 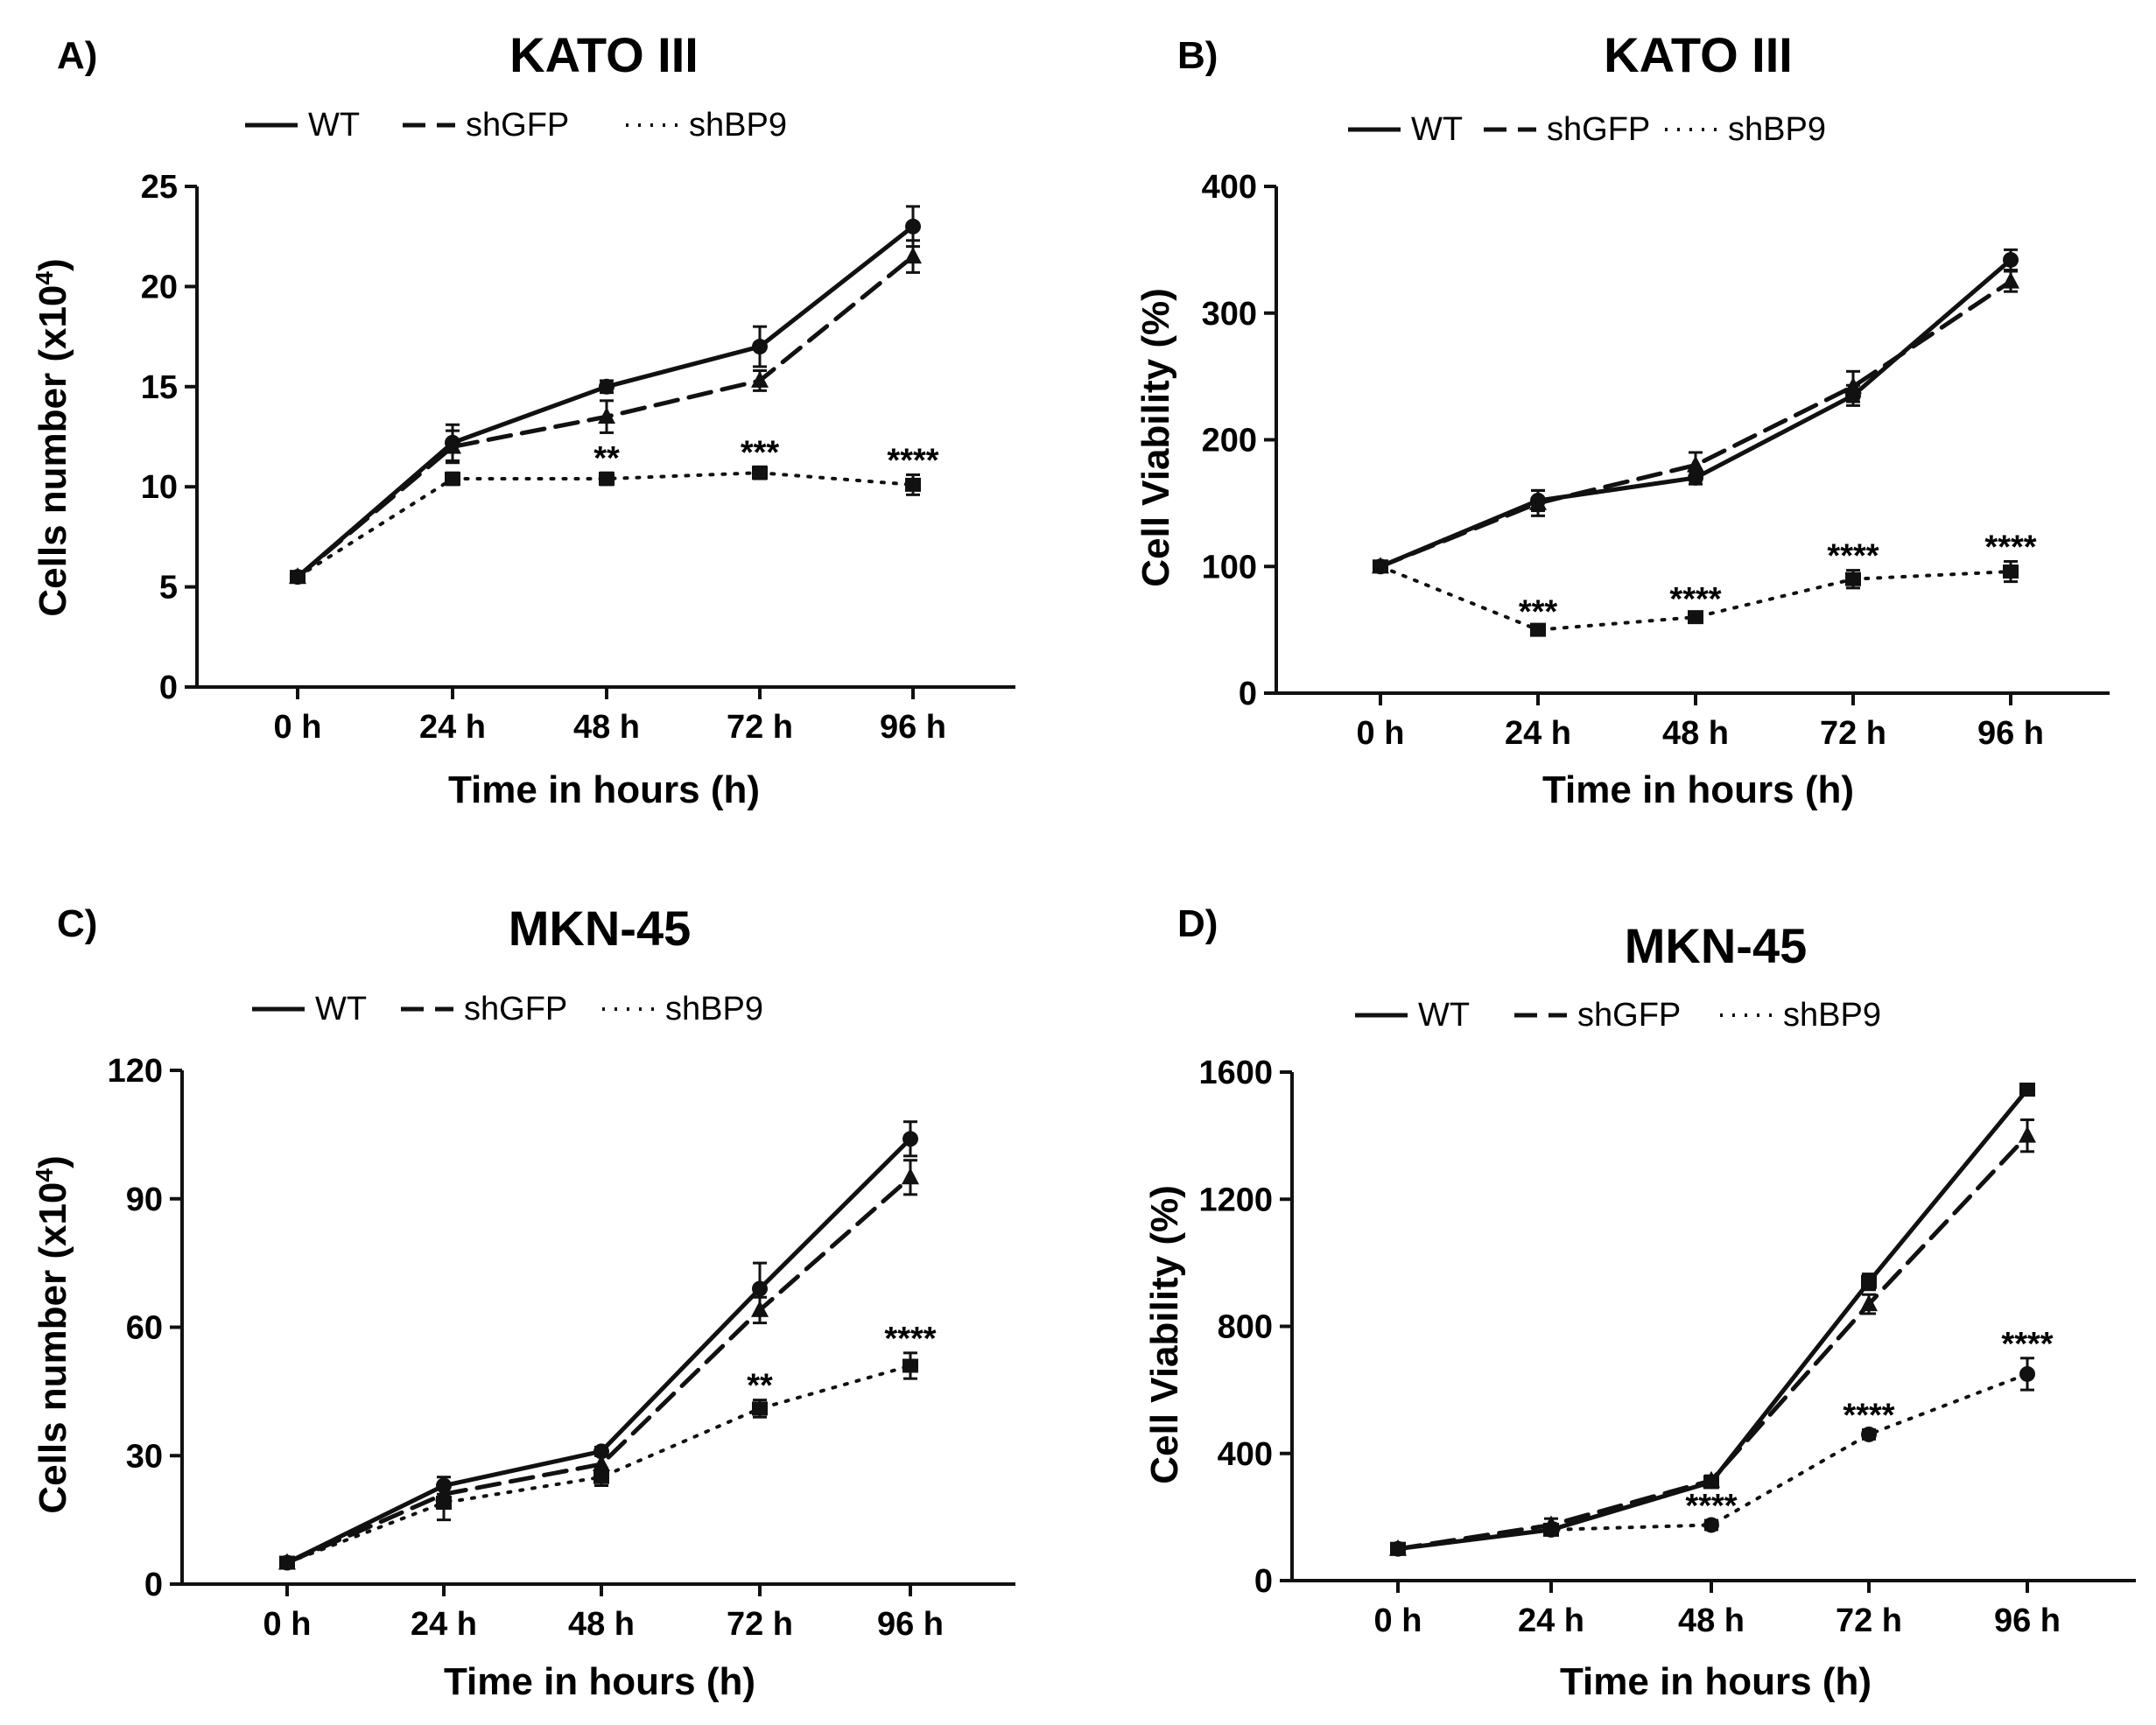 I want to click on y-tick-label: 300, so click(x=1229, y=314).